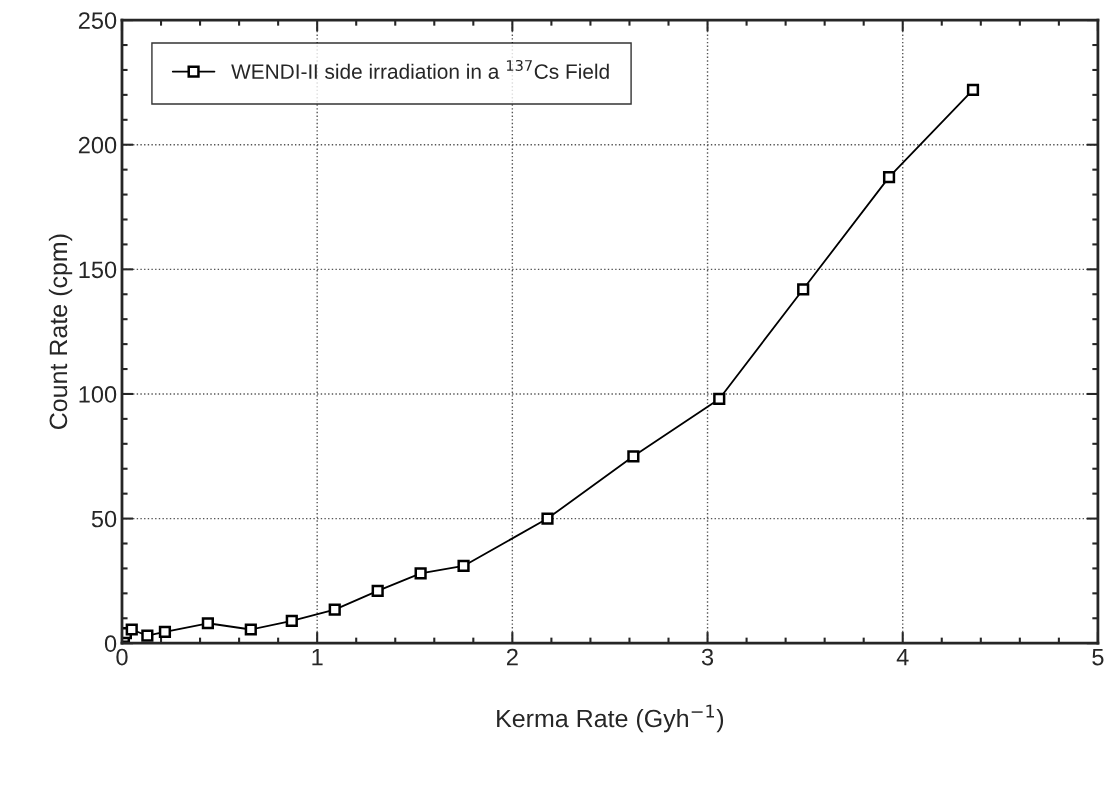 The height and width of the screenshot is (804, 1109). Describe the element at coordinates (122, 657) in the screenshot. I see `x-tick-label: 0` at that location.